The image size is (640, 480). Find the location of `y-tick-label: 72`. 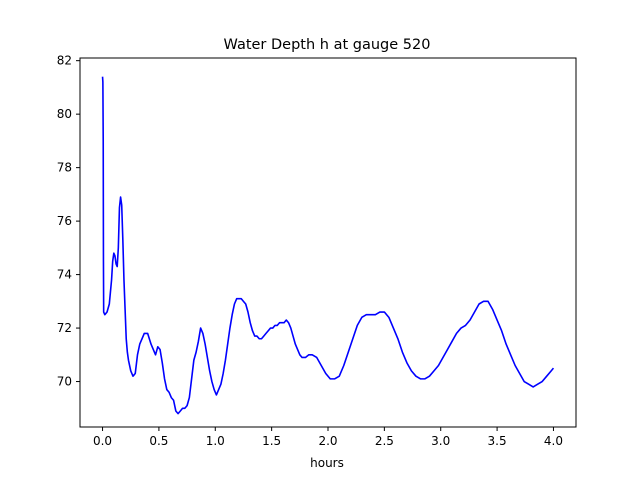

y-tick-label: 72 is located at coordinates (64, 328).